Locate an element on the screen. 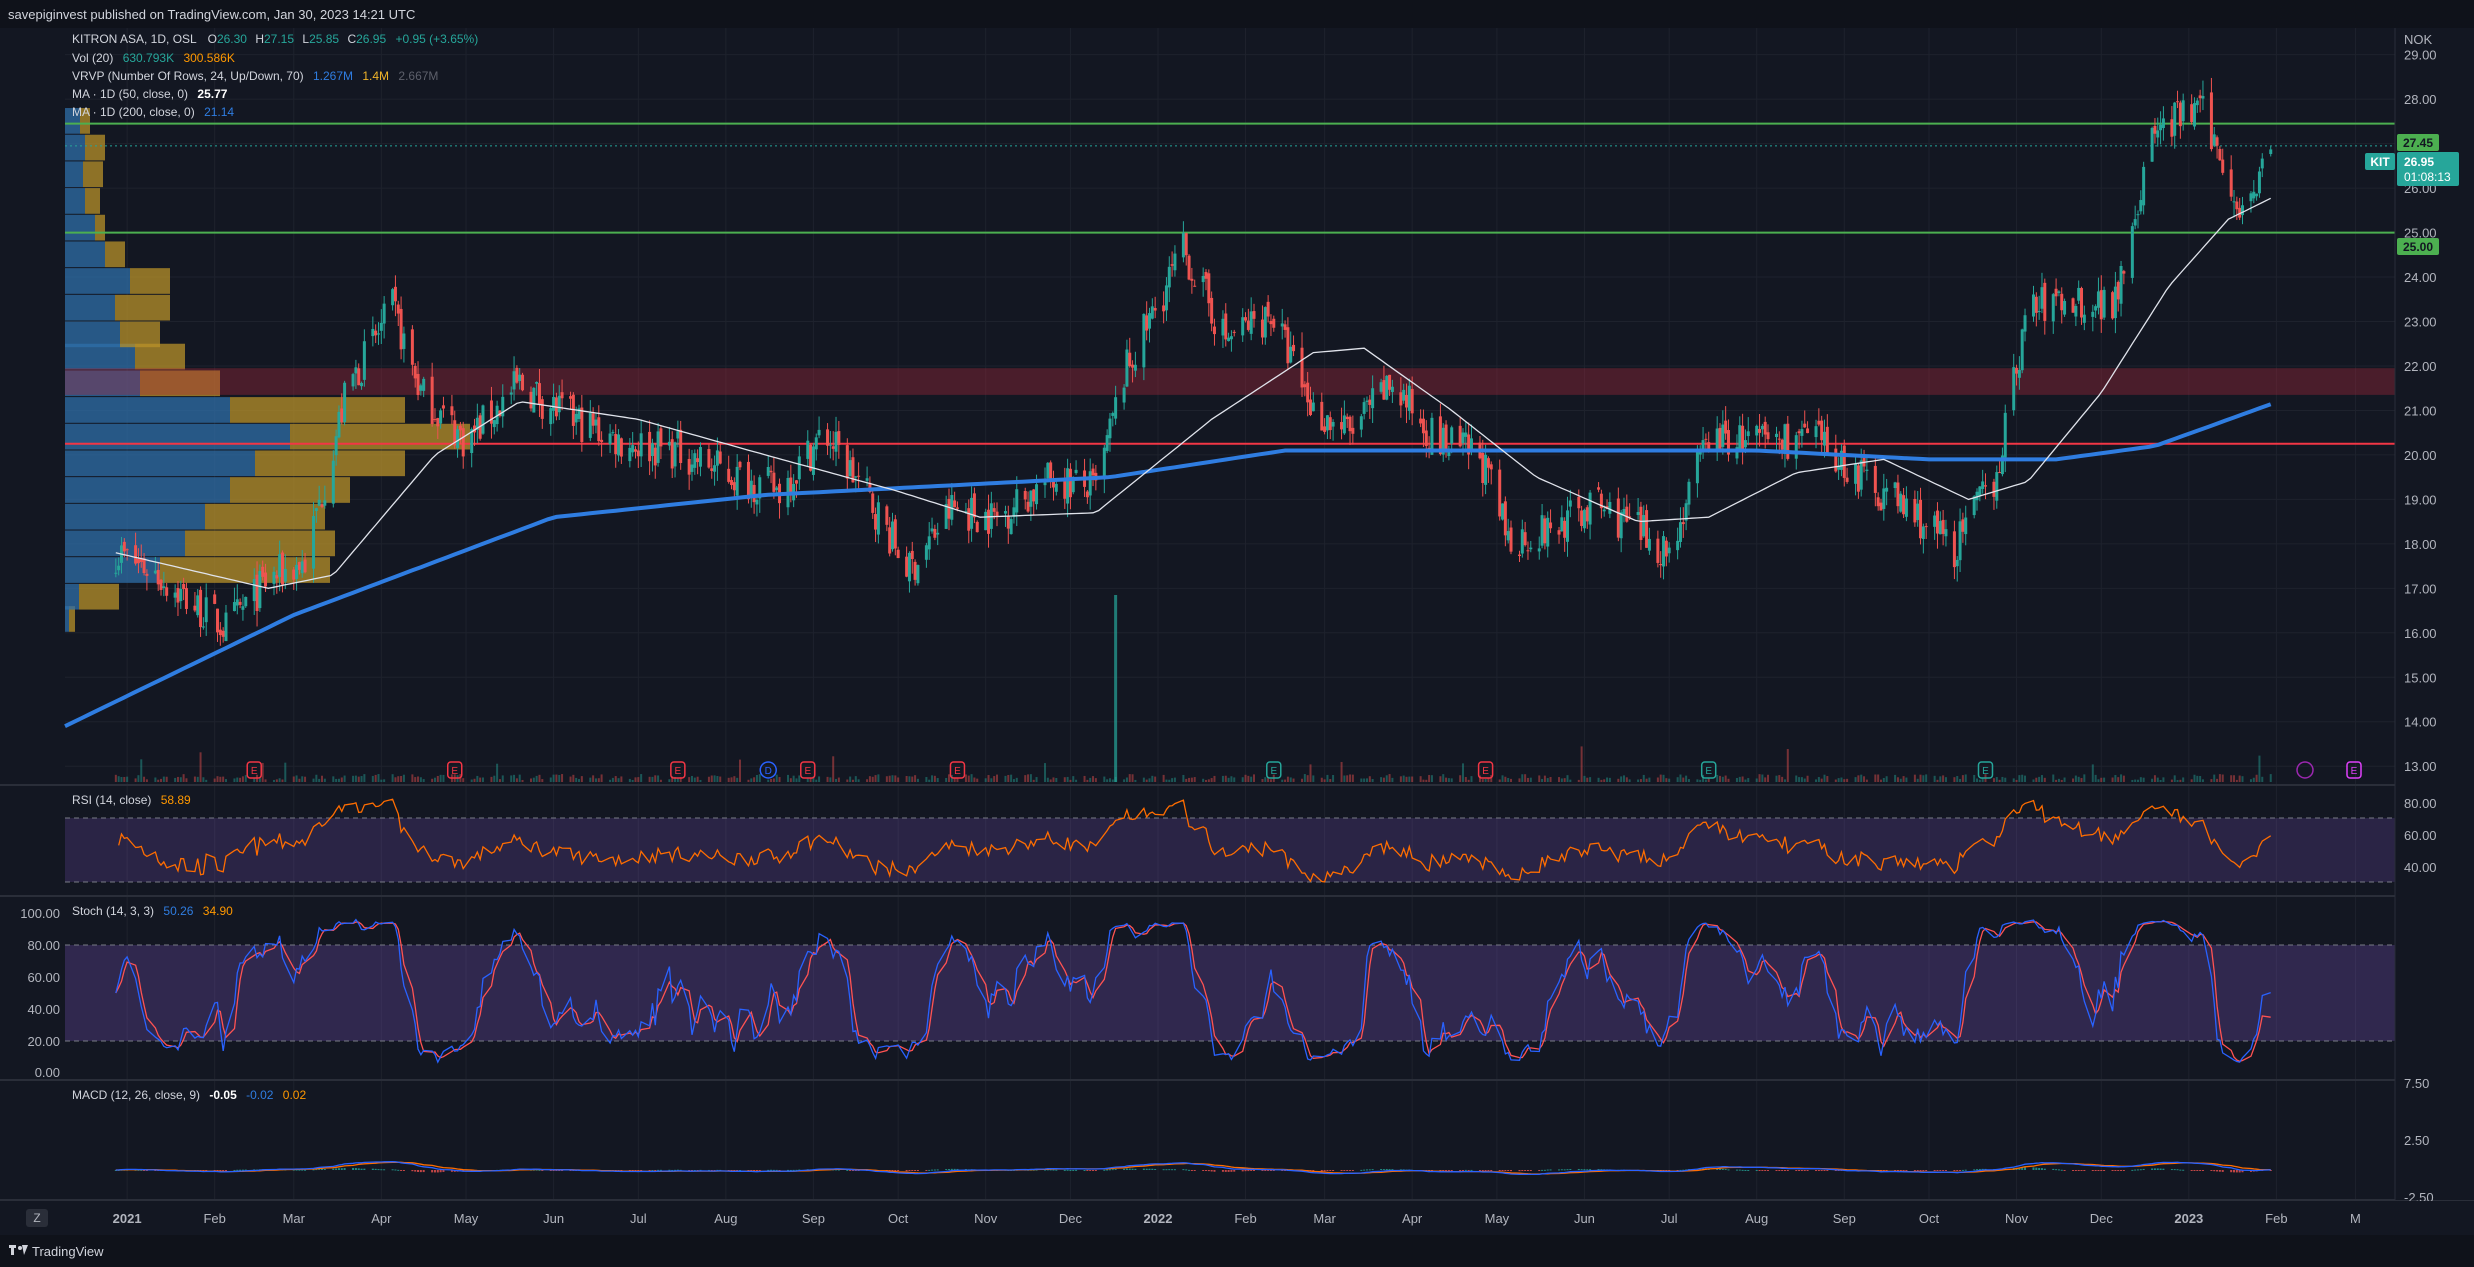  ma200-legend: MA · 1D (200, close, 0) 21.14 is located at coordinates (153, 112).